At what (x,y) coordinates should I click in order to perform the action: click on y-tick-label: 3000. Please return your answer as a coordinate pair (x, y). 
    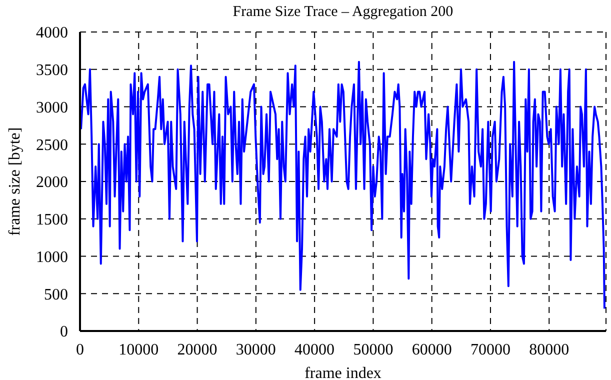
    Looking at the image, I should click on (52, 107).